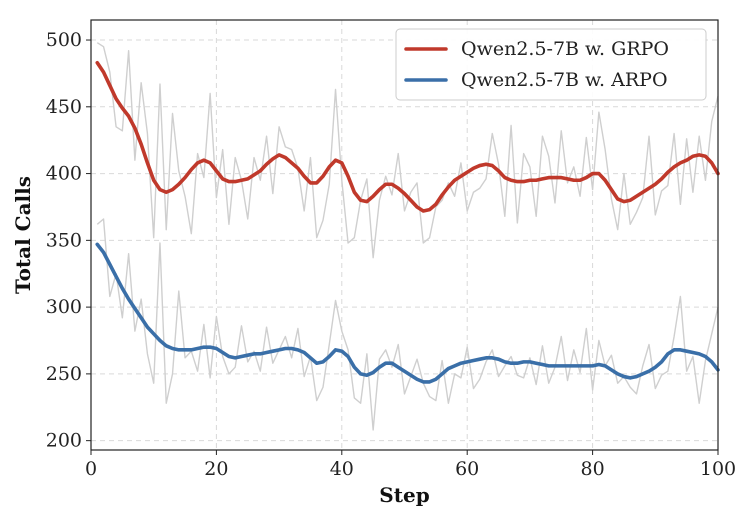 This screenshot has width=750, height=514. What do you see at coordinates (564, 80) in the screenshot?
I see `legend-label-arpo: Qwen2.5-7B w. ARPO` at bounding box center [564, 80].